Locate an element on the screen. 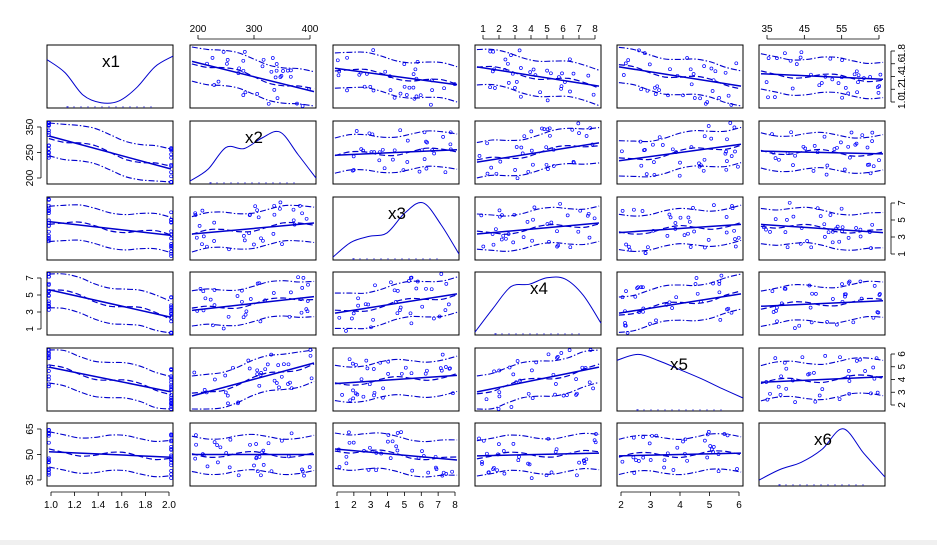 This screenshot has width=937, height=545. density-curve-x3 is located at coordinates (396, 229).